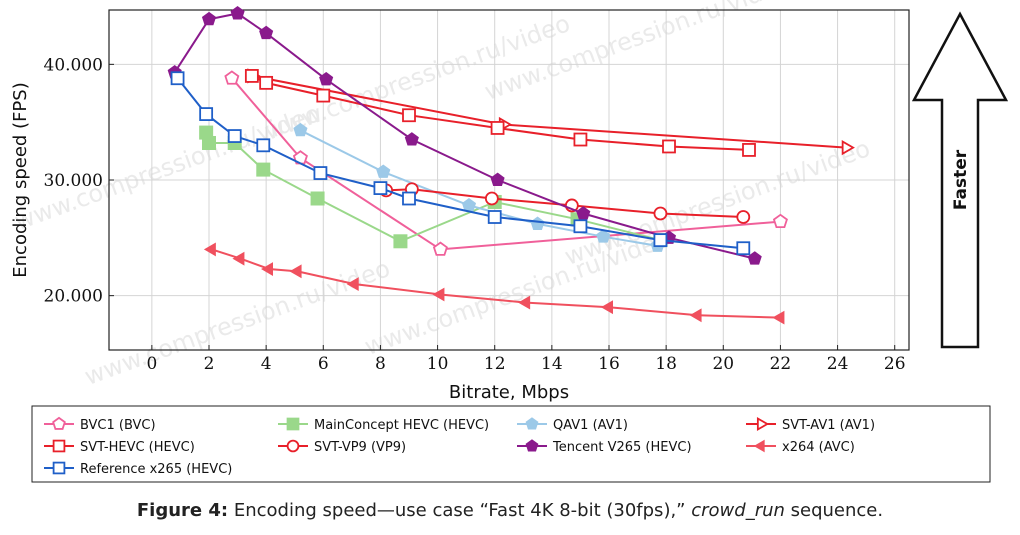 The width and height of the screenshot is (1020, 535). I want to click on y-tick-label: 30.000, so click(73, 181).